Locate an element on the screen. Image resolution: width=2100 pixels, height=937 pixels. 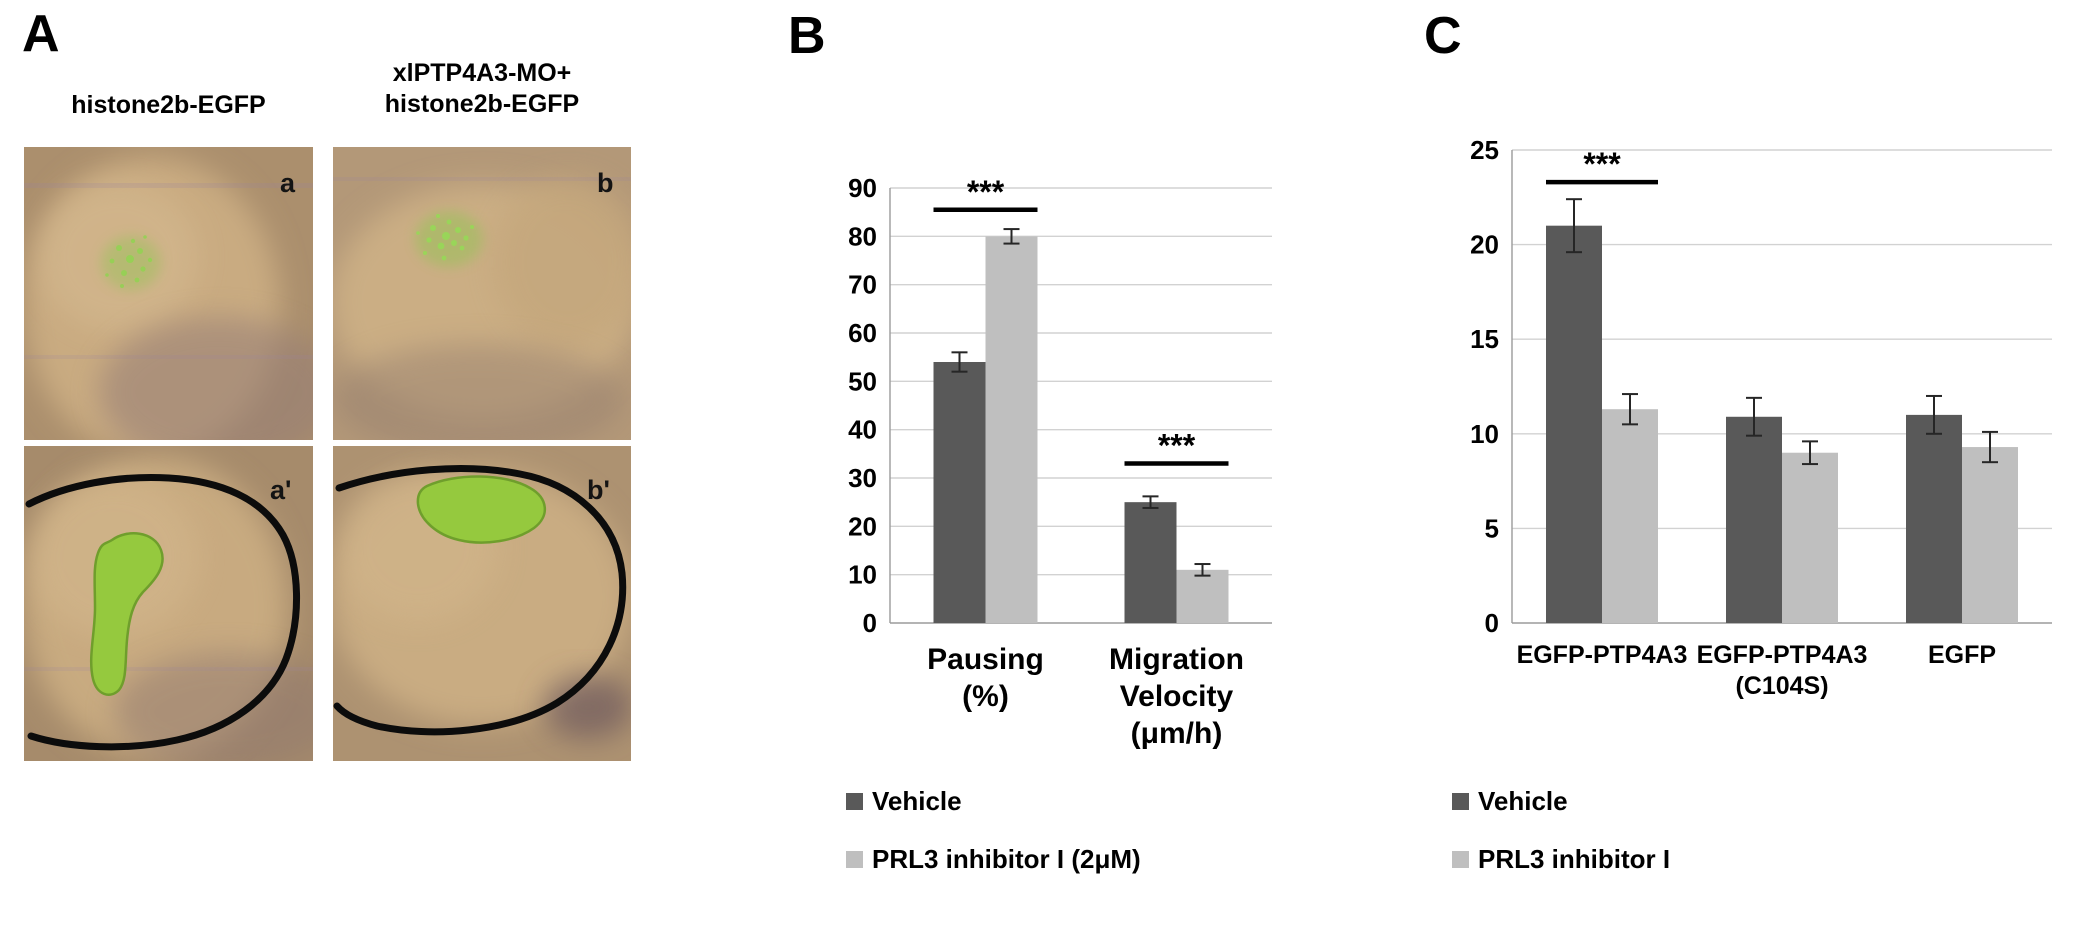
y-tick-label: 60 is located at coordinates (862, 333).